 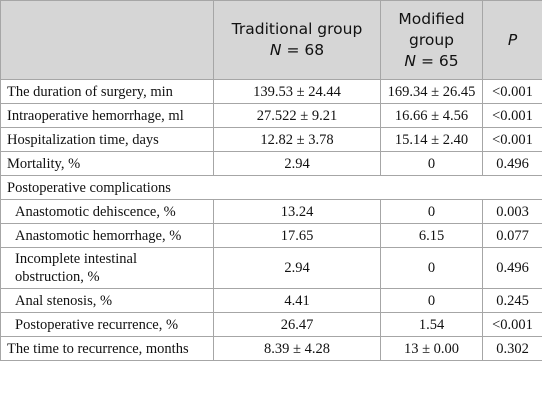 What do you see at coordinates (297, 235) in the screenshot?
I see `value-cell: 17.65` at bounding box center [297, 235].